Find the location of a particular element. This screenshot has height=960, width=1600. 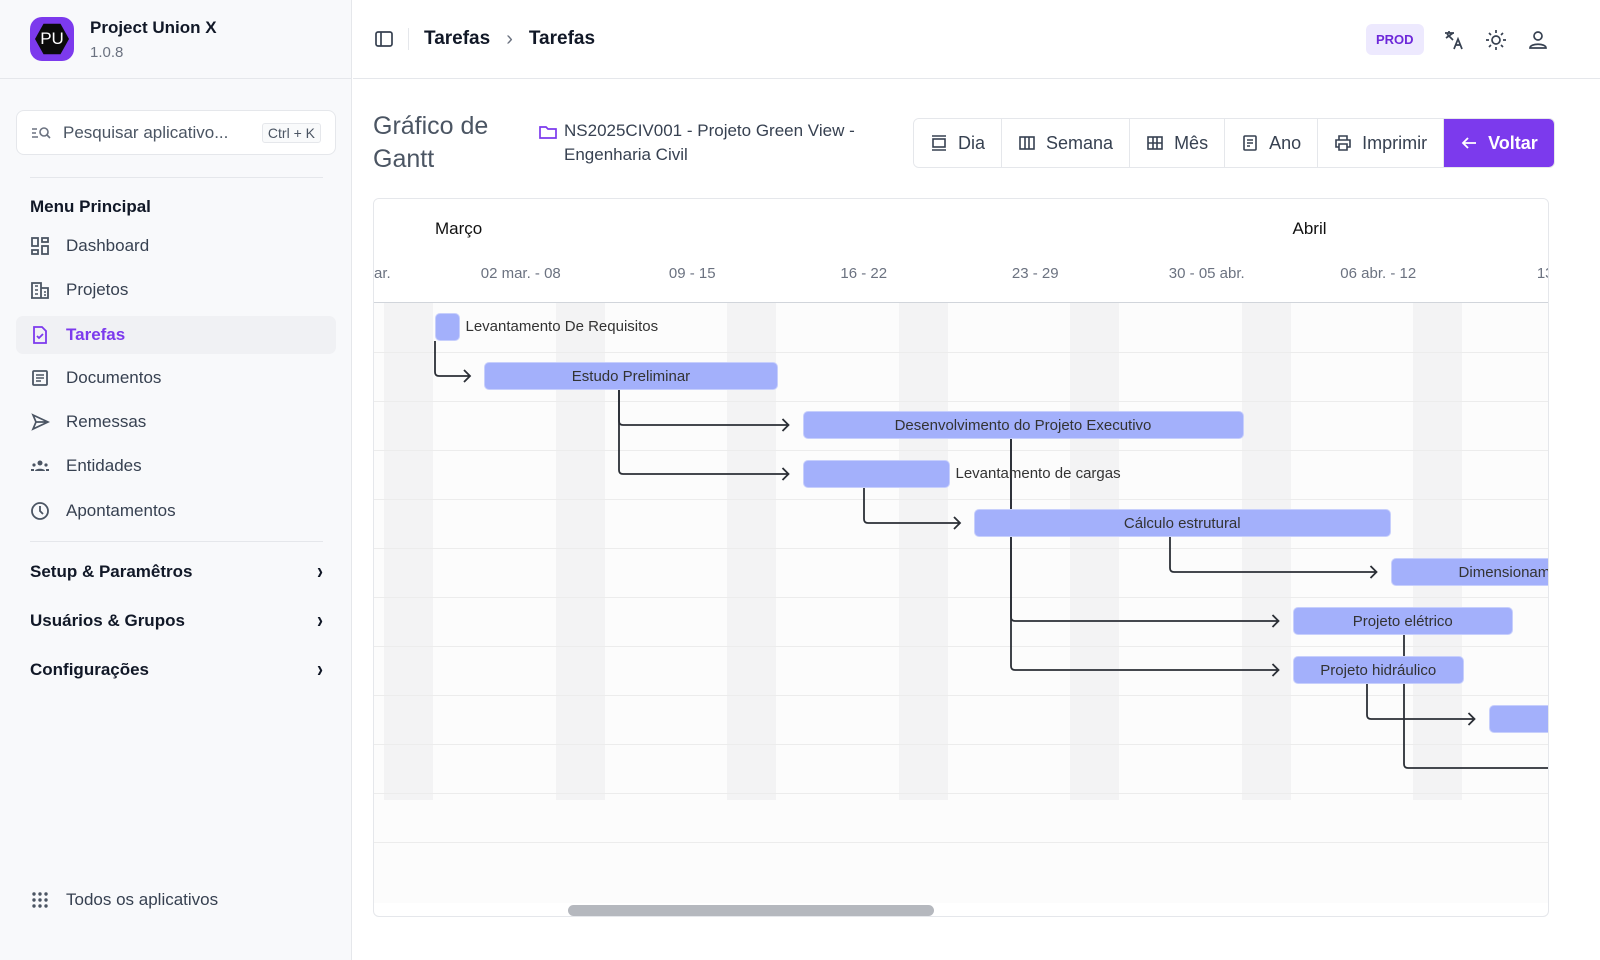

sidebar-toggle-icon is located at coordinates (384, 39).